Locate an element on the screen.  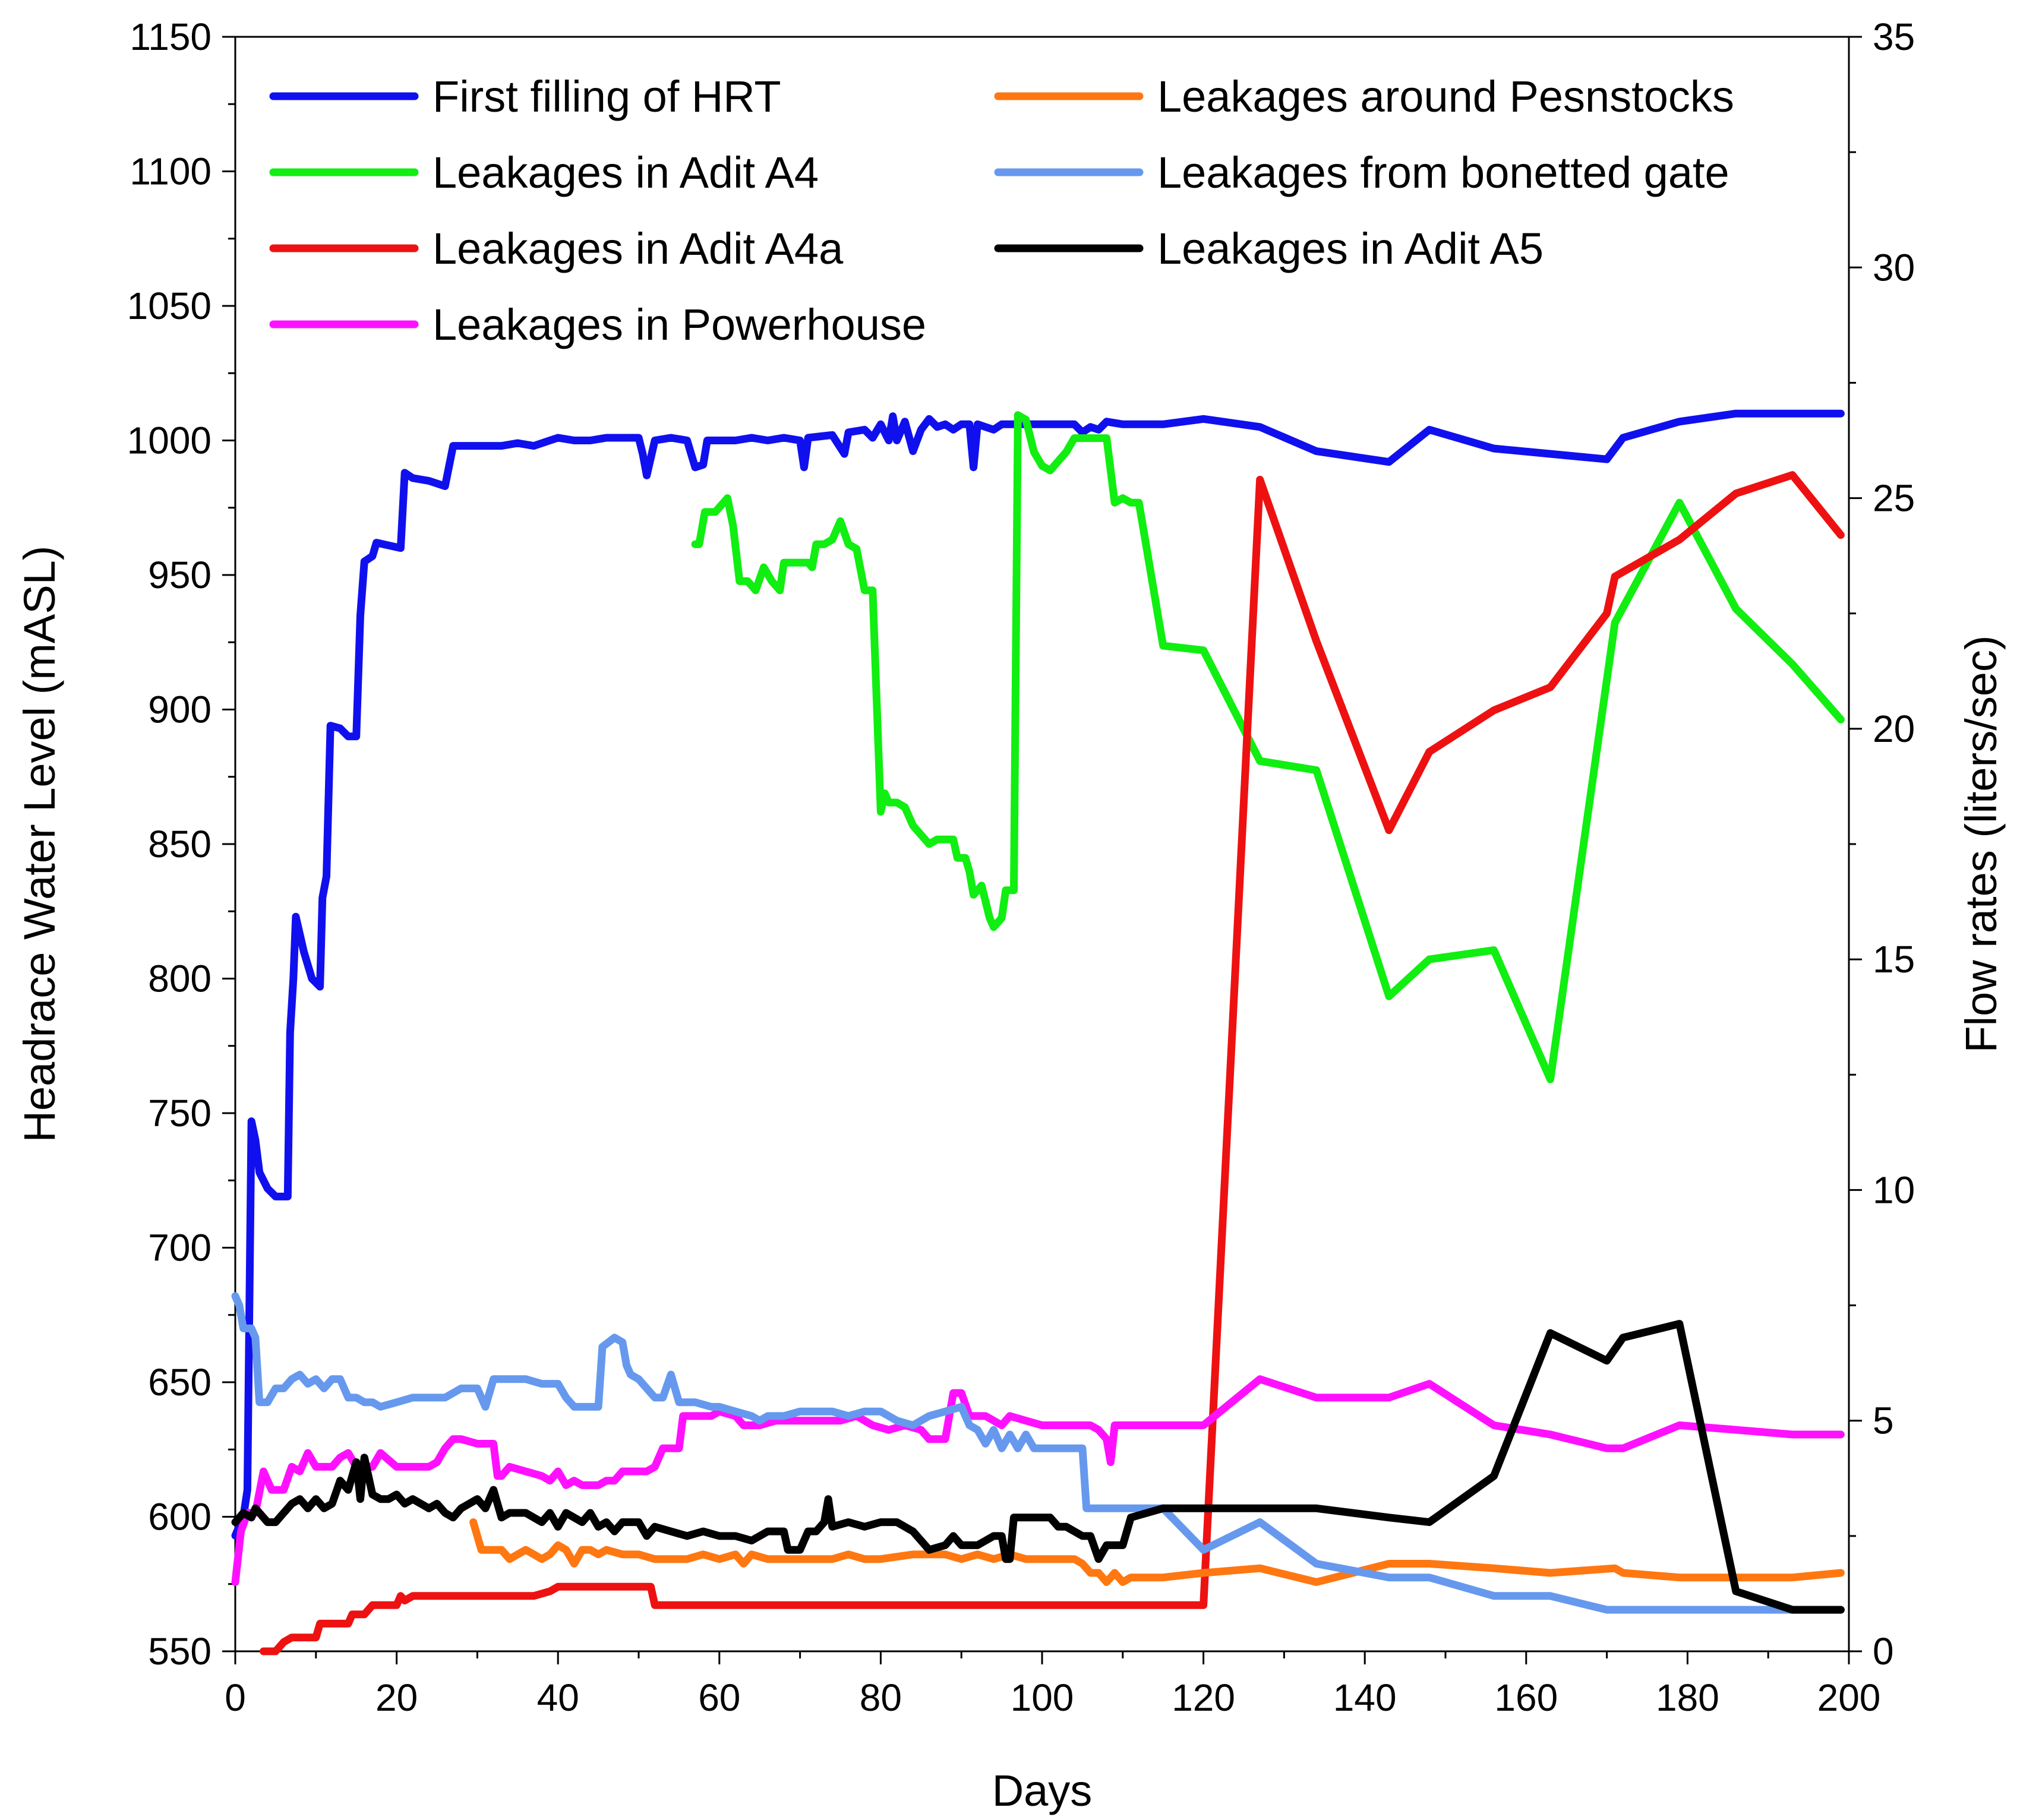
y-right-tick-label: 20 is located at coordinates (1894, 728).